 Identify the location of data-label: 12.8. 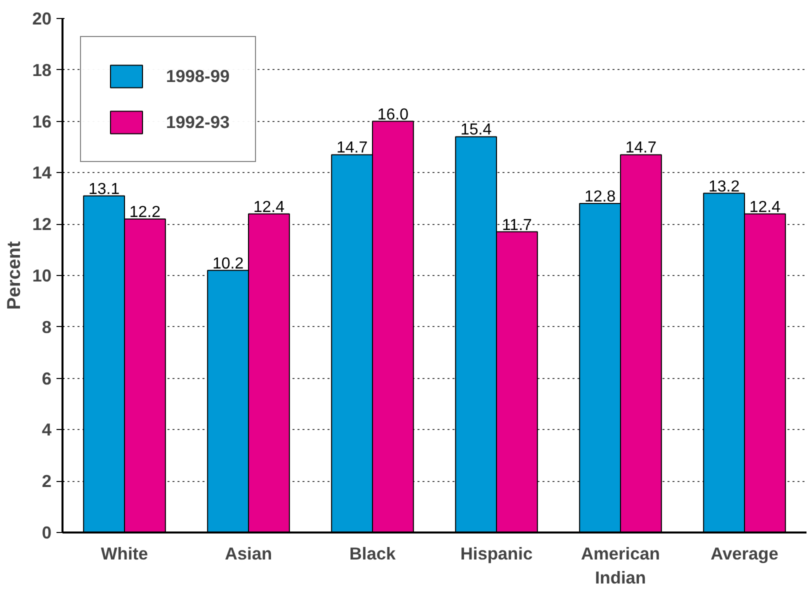
(600, 197).